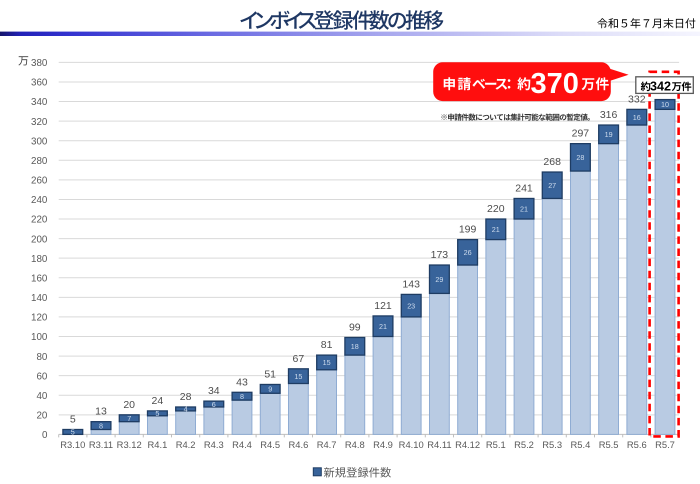 Image resolution: width=700 pixels, height=484 pixels. I want to click on svg-text: R4.7, so click(327, 444).